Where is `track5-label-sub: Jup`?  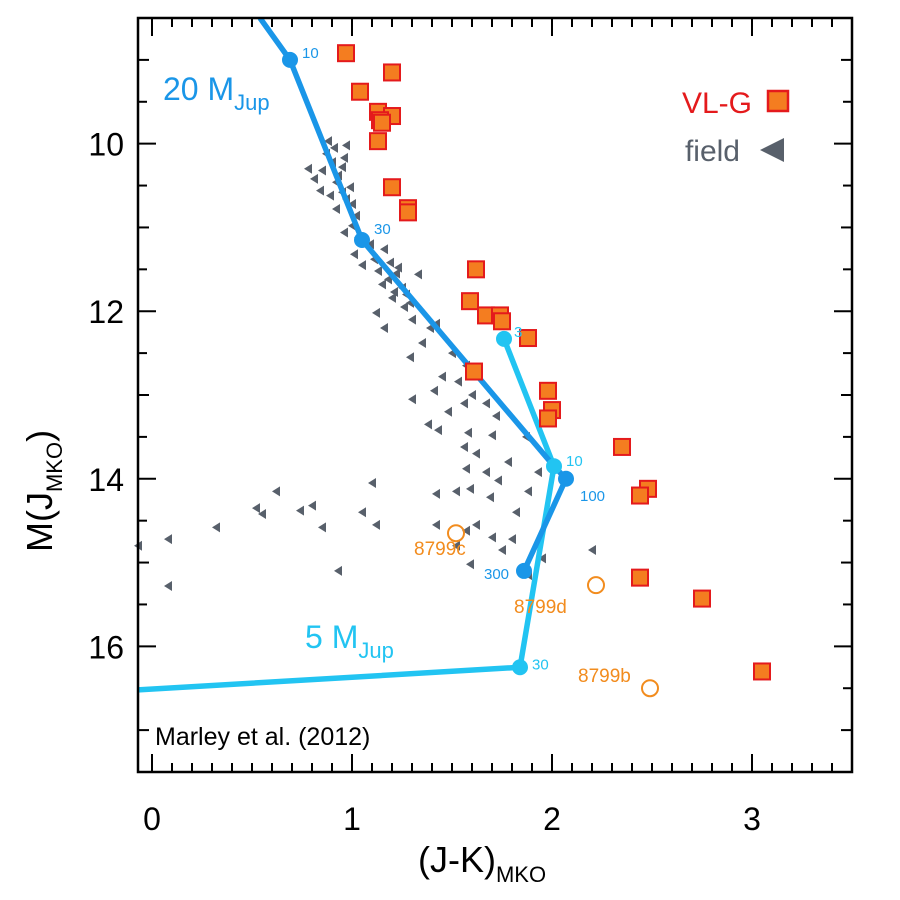
track5-label-sub: Jup is located at coordinates (375, 650).